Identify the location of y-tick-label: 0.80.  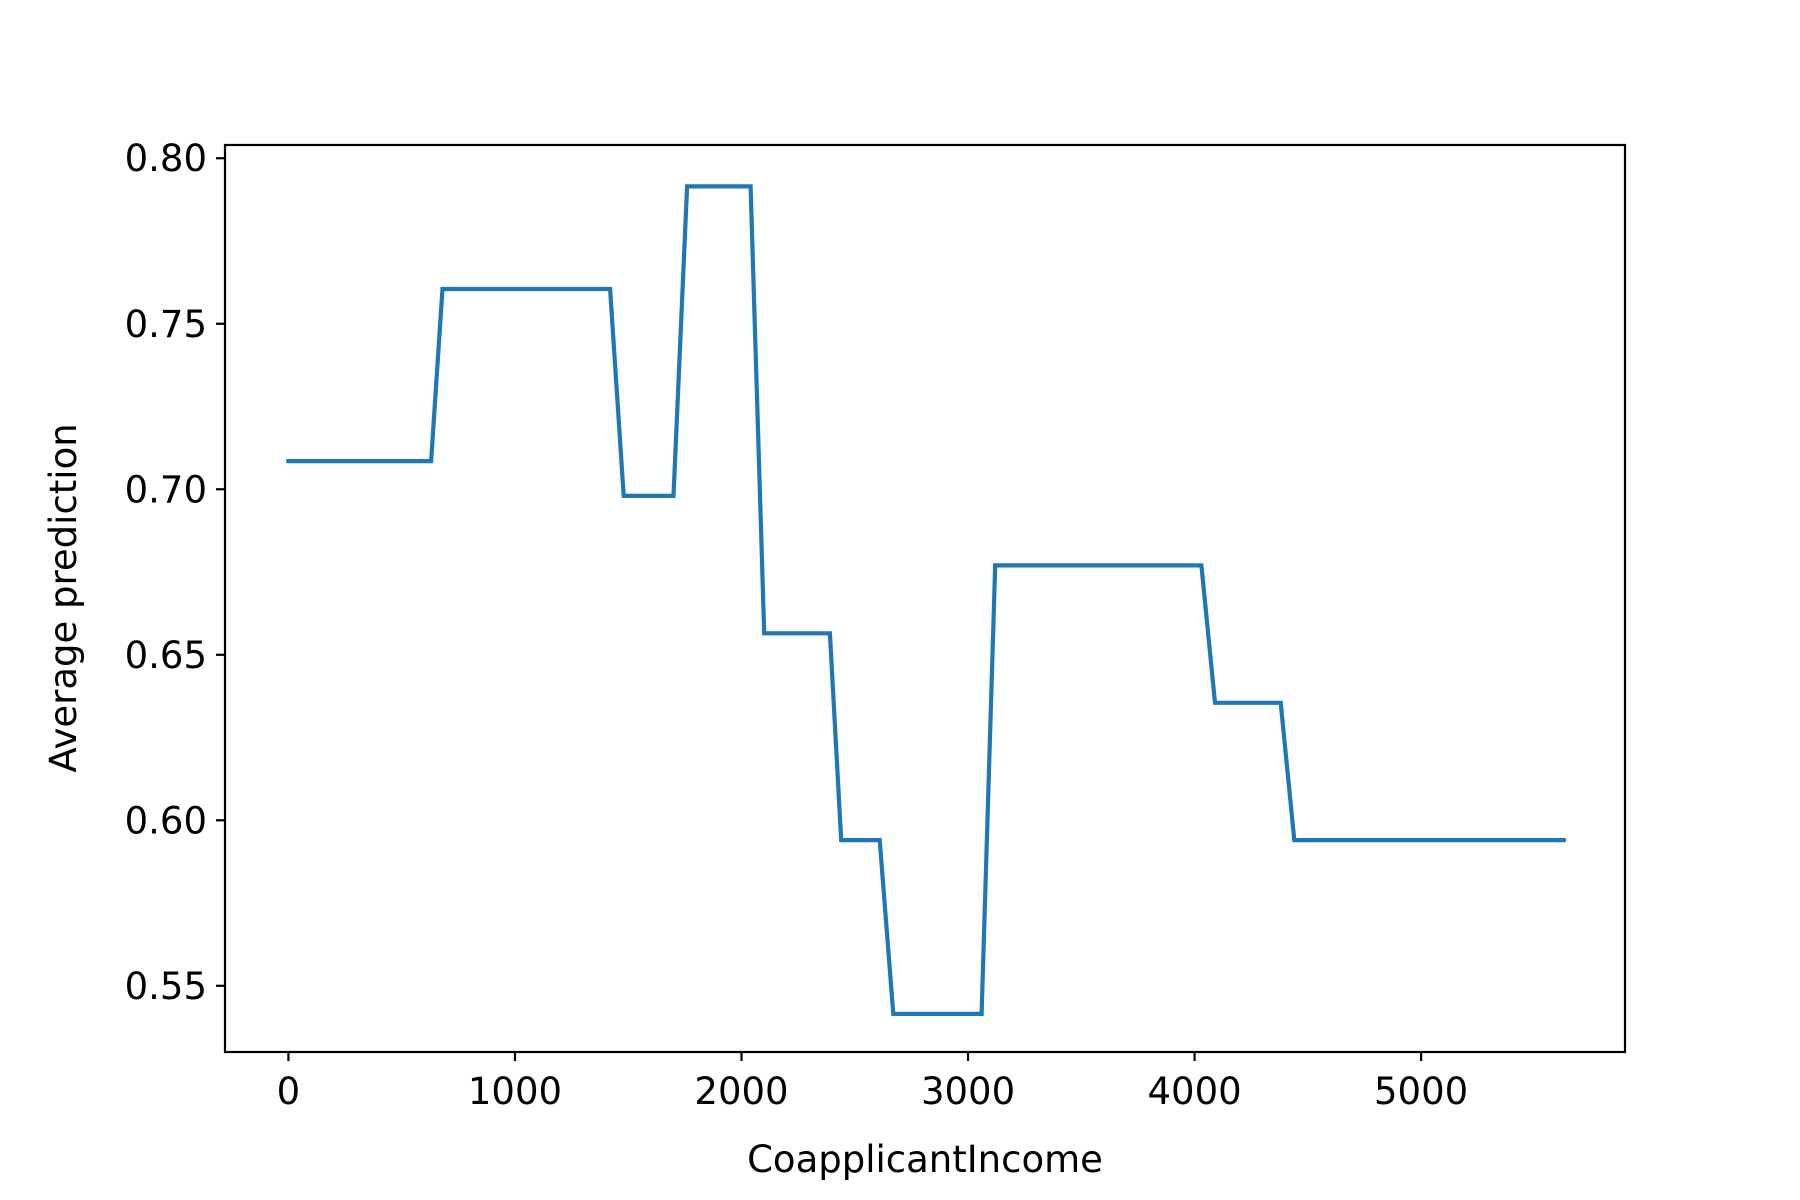
(166, 158).